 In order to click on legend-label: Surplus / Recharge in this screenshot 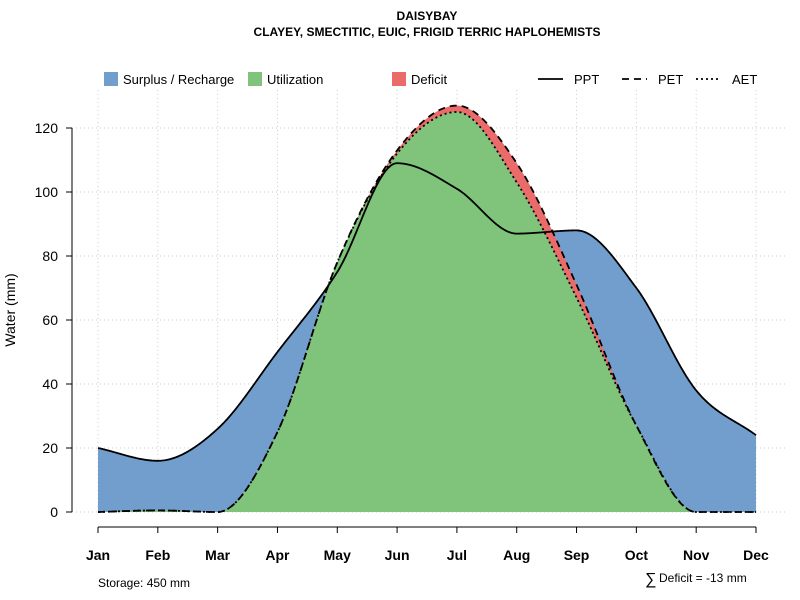, I will do `click(178, 79)`.